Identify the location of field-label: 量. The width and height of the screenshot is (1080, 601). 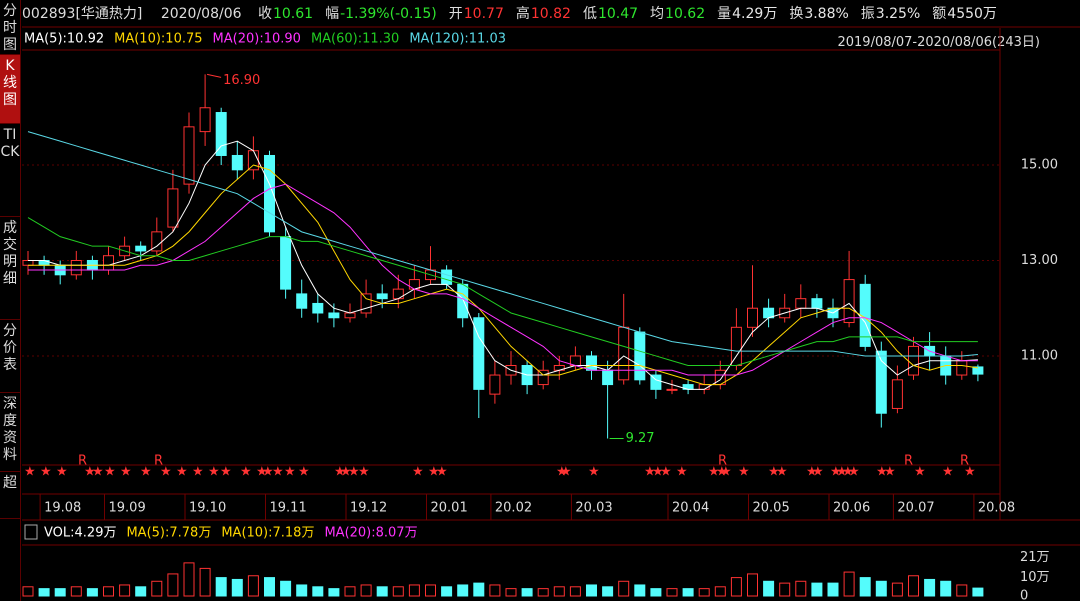
(724, 14).